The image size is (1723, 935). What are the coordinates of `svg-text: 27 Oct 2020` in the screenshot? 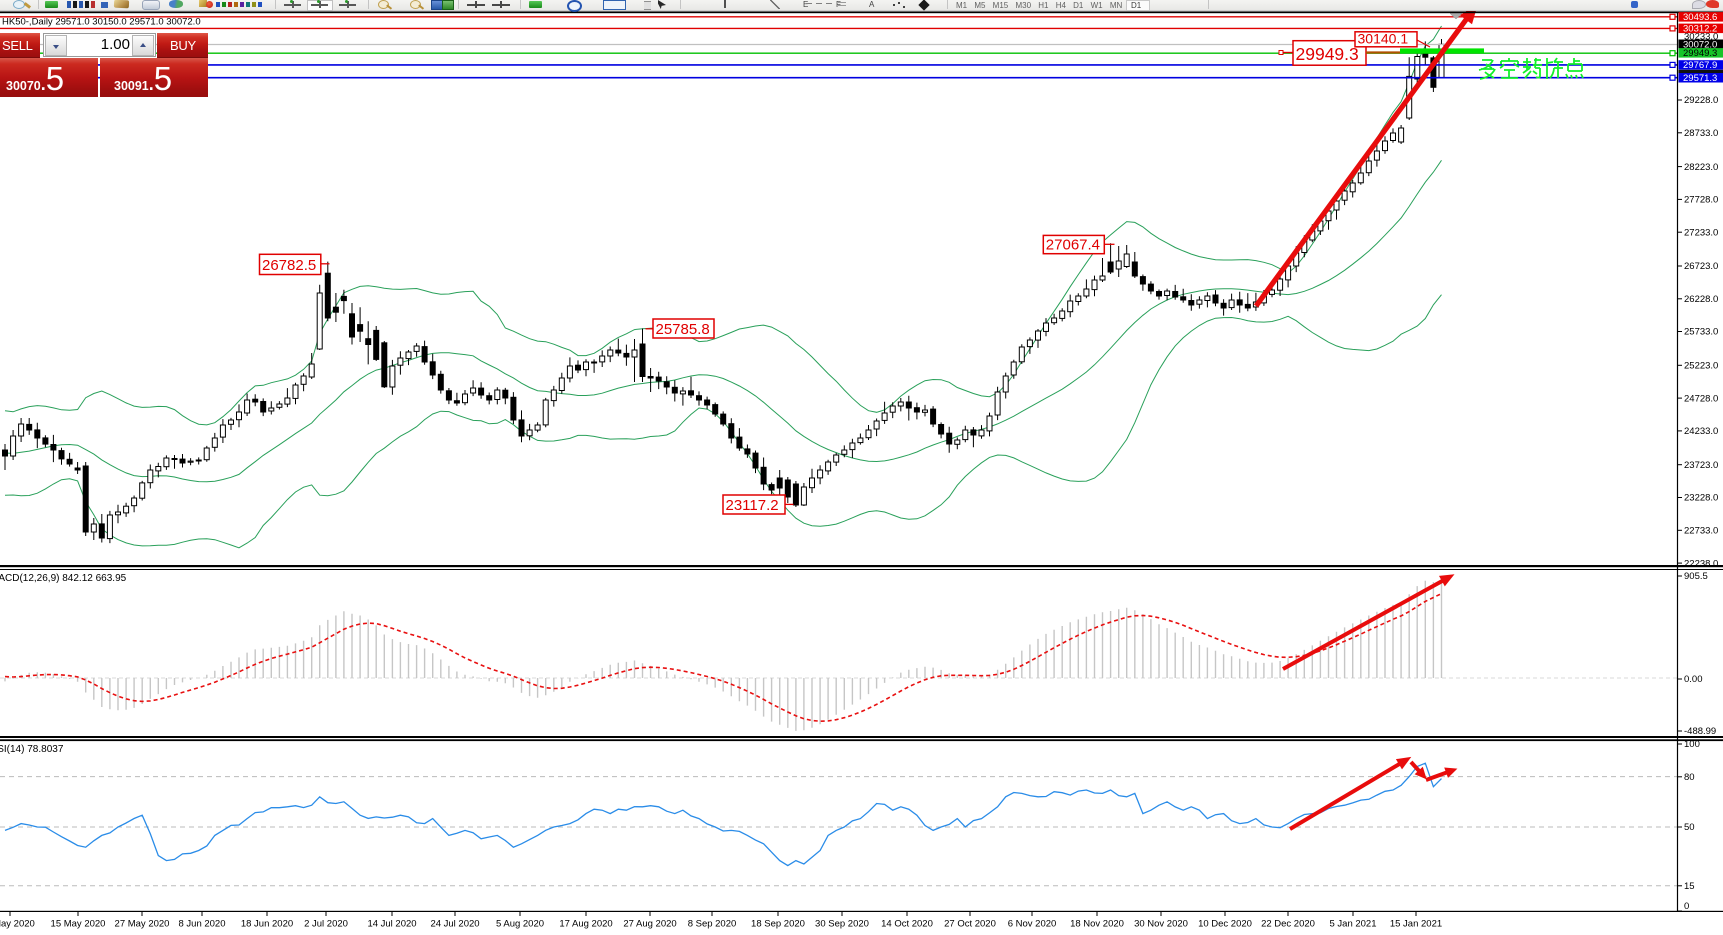 It's located at (970, 924).